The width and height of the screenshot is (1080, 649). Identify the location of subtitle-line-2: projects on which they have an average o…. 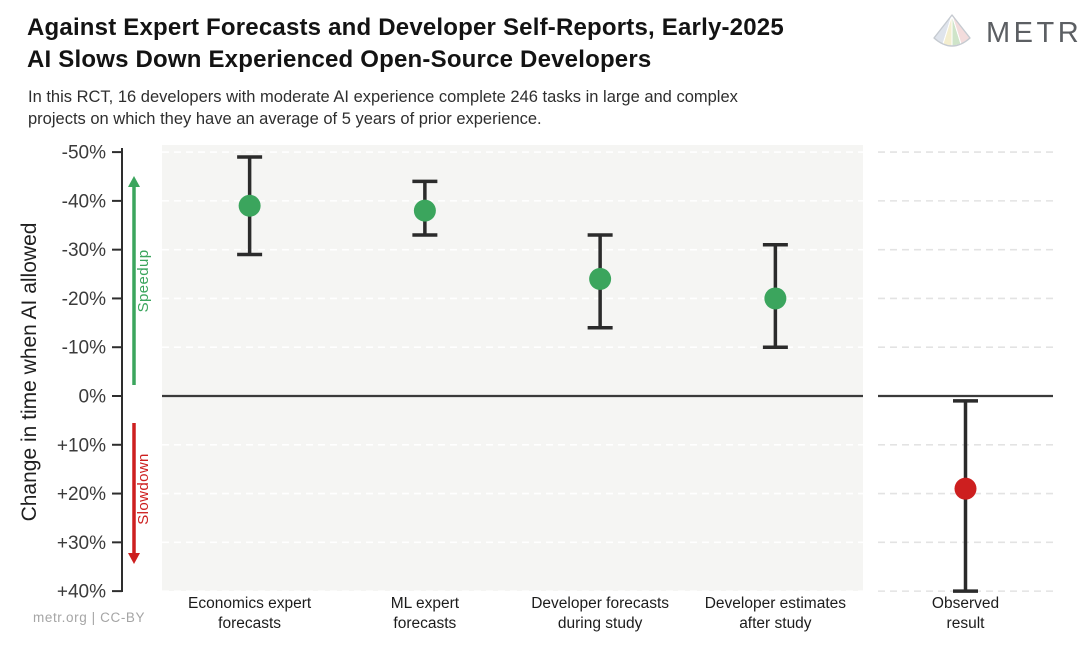
(285, 119).